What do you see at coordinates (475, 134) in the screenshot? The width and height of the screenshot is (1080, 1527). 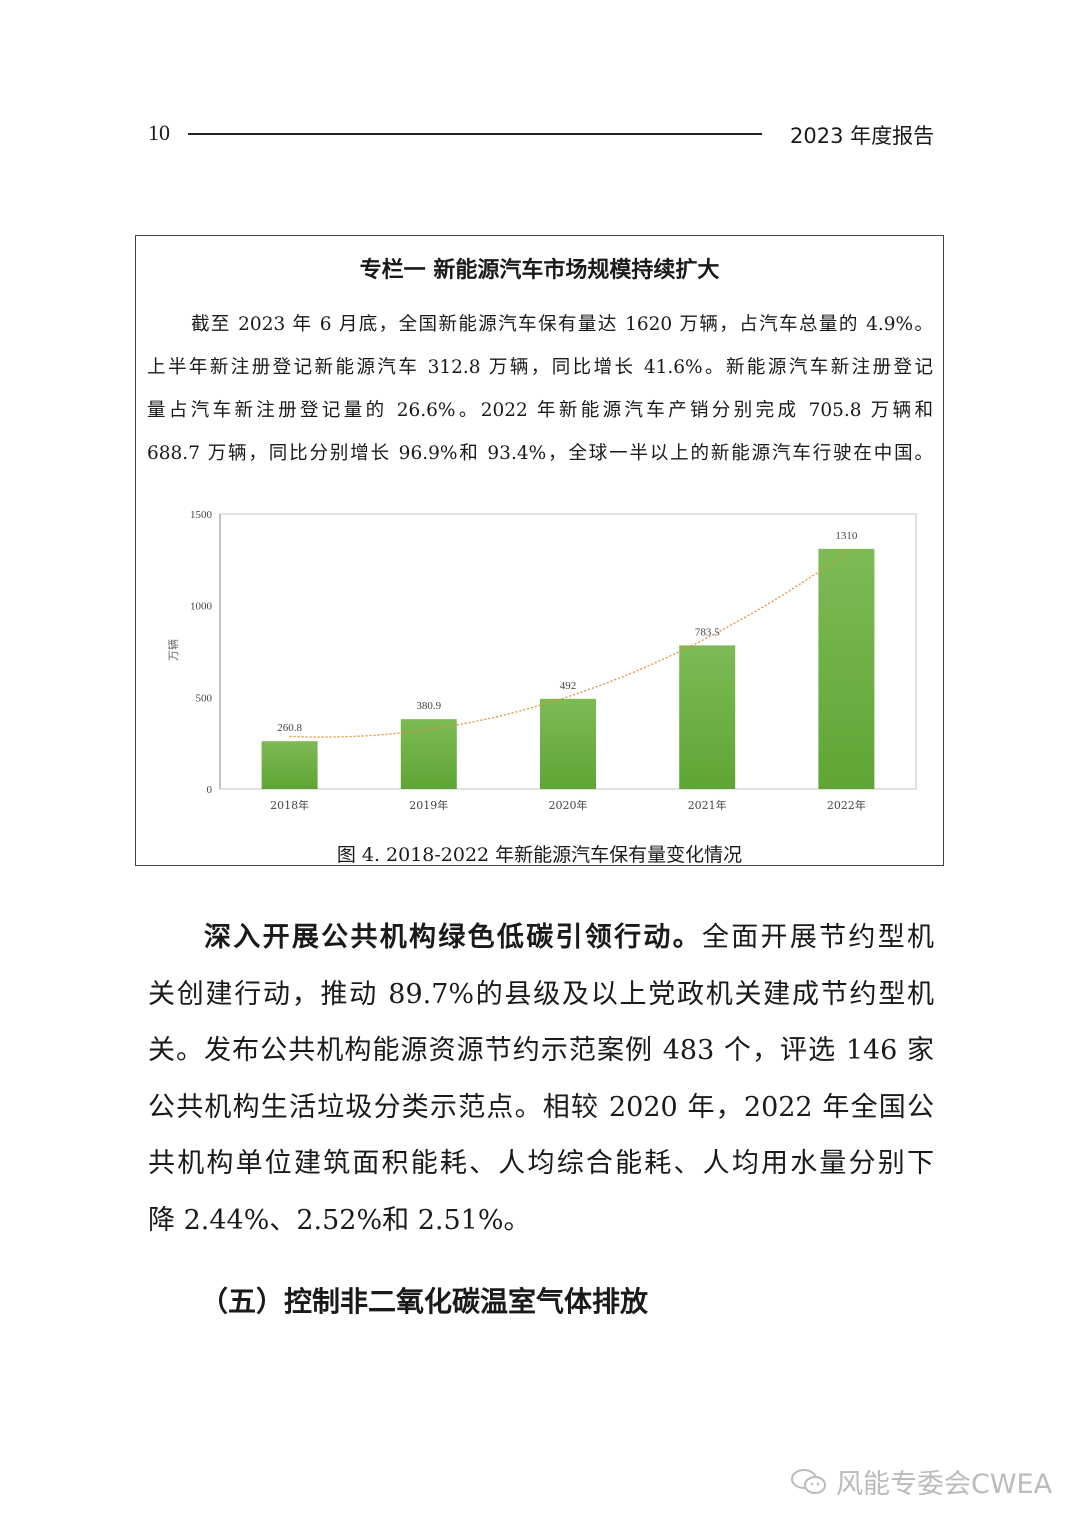 I see `header-rule` at bounding box center [475, 134].